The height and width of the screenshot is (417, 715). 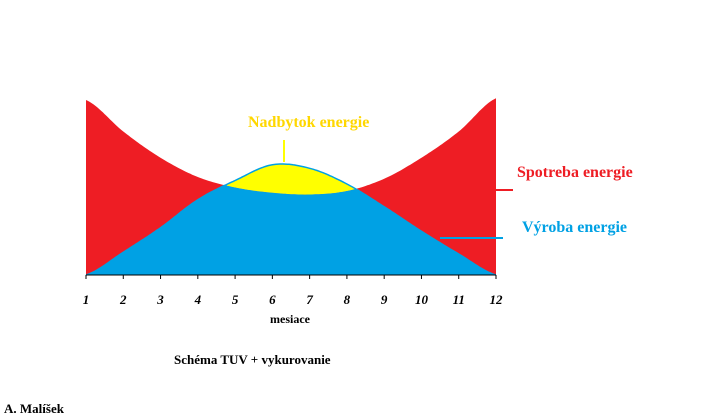 What do you see at coordinates (290, 179) in the screenshot?
I see `surplus-area` at bounding box center [290, 179].